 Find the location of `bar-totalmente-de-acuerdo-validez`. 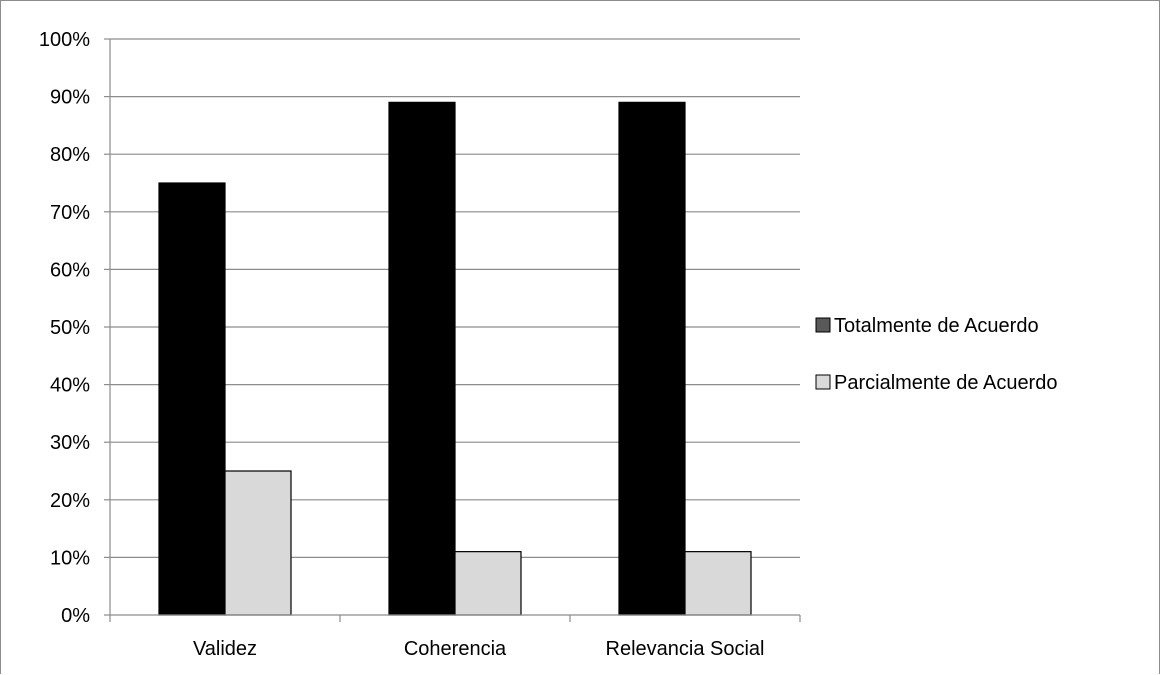

bar-totalmente-de-acuerdo-validez is located at coordinates (192, 399).